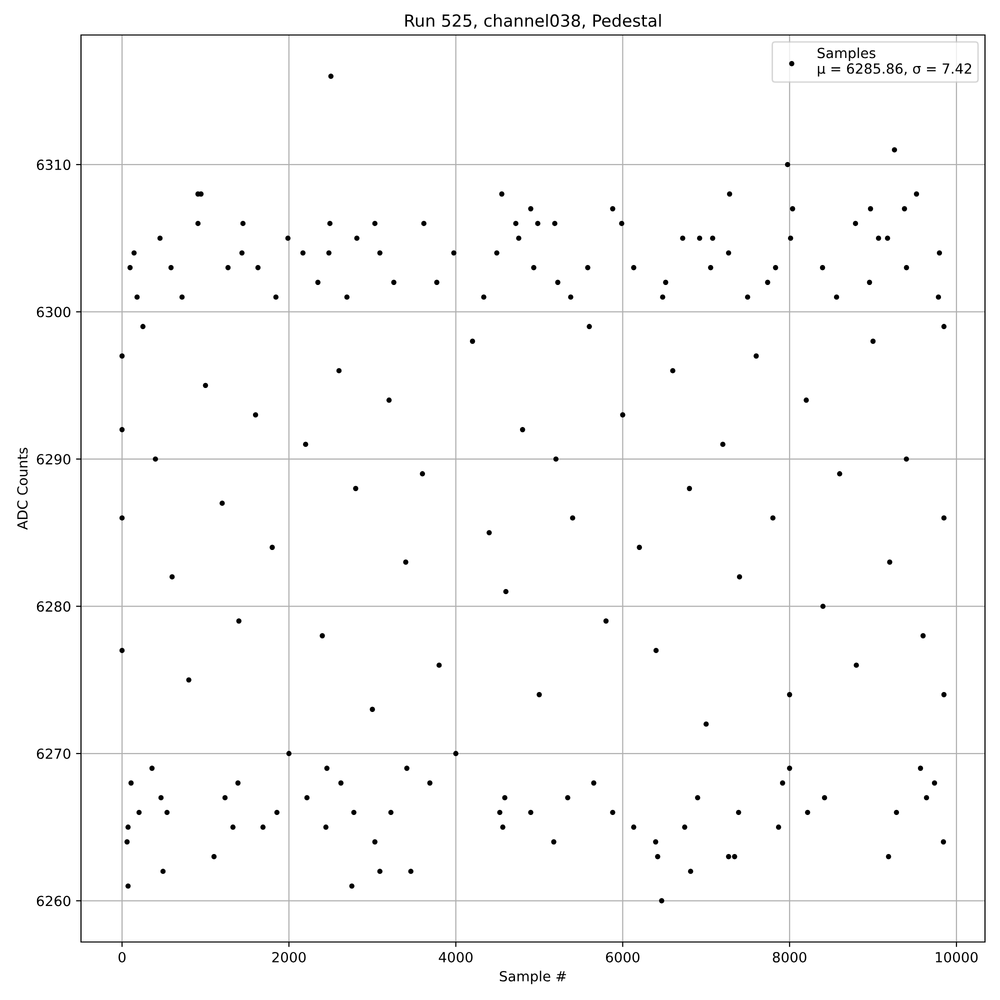 The width and height of the screenshot is (1000, 1000). I want to click on y-tick-label: 6260, so click(53, 901).